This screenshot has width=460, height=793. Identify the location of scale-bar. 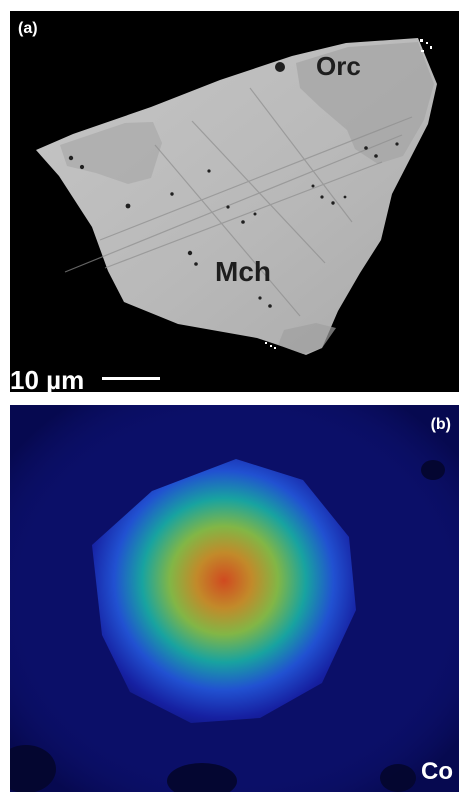
(131, 378).